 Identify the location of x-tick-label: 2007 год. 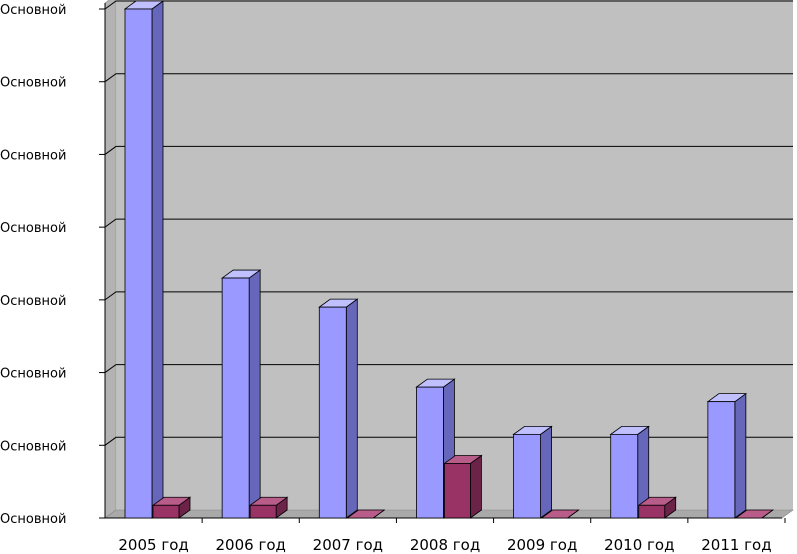
(348, 545).